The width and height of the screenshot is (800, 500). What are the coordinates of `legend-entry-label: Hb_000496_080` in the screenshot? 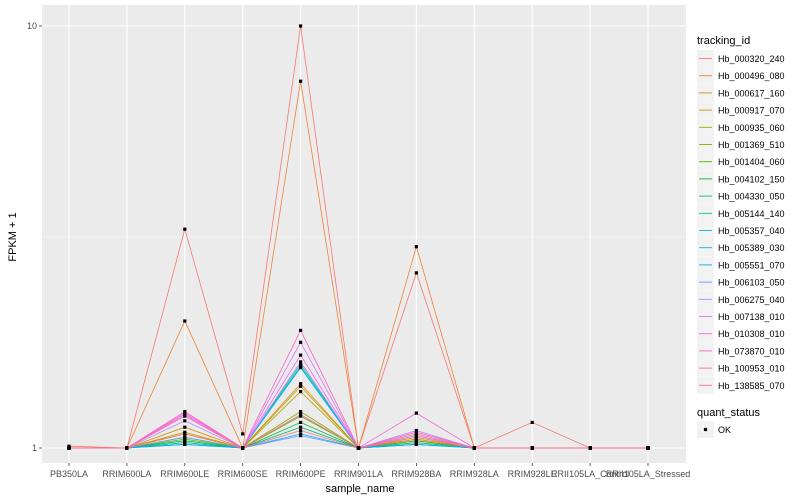 It's located at (751, 76).